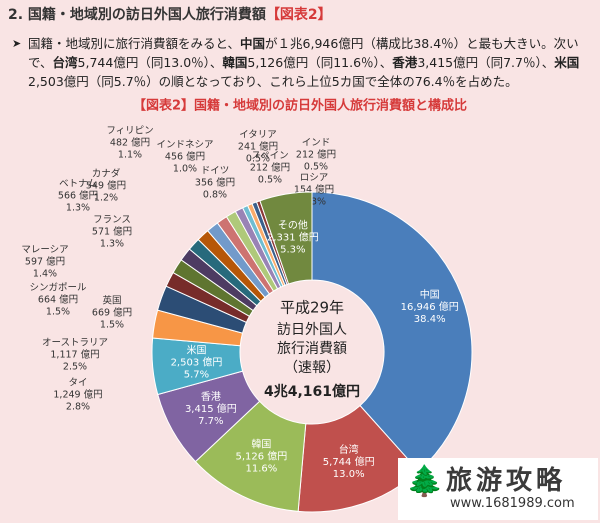  Describe the element at coordinates (314, 178) in the screenshot. I see `slice-category: ロシア` at that location.